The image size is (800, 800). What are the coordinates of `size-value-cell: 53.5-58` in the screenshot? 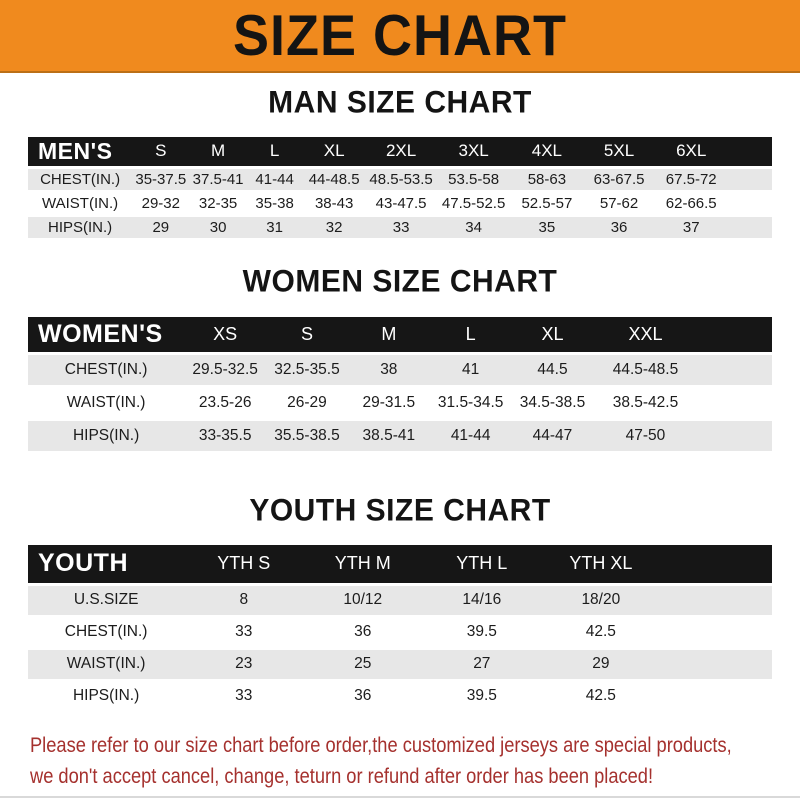 It's located at (473, 180).